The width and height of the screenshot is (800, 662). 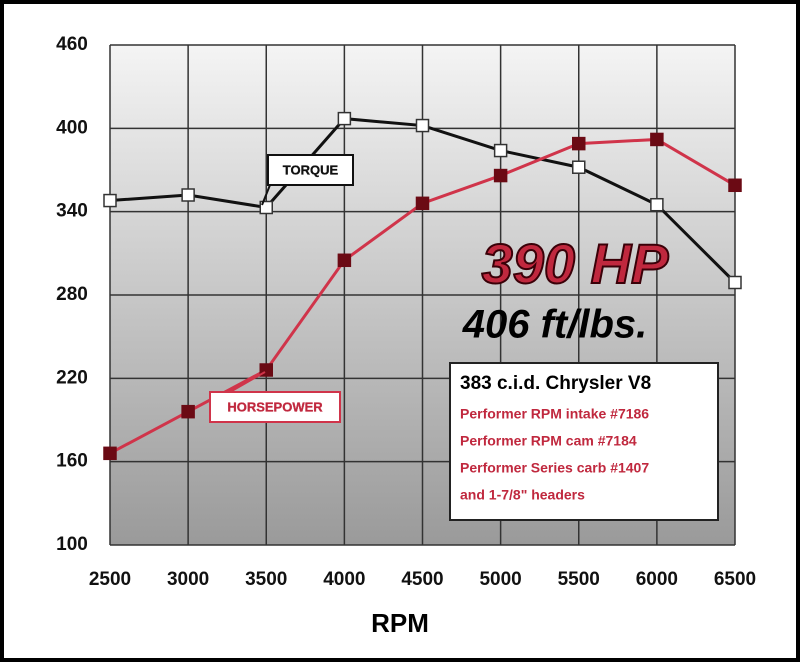 What do you see at coordinates (72, 127) in the screenshot?
I see `y-tick-label: 400` at bounding box center [72, 127].